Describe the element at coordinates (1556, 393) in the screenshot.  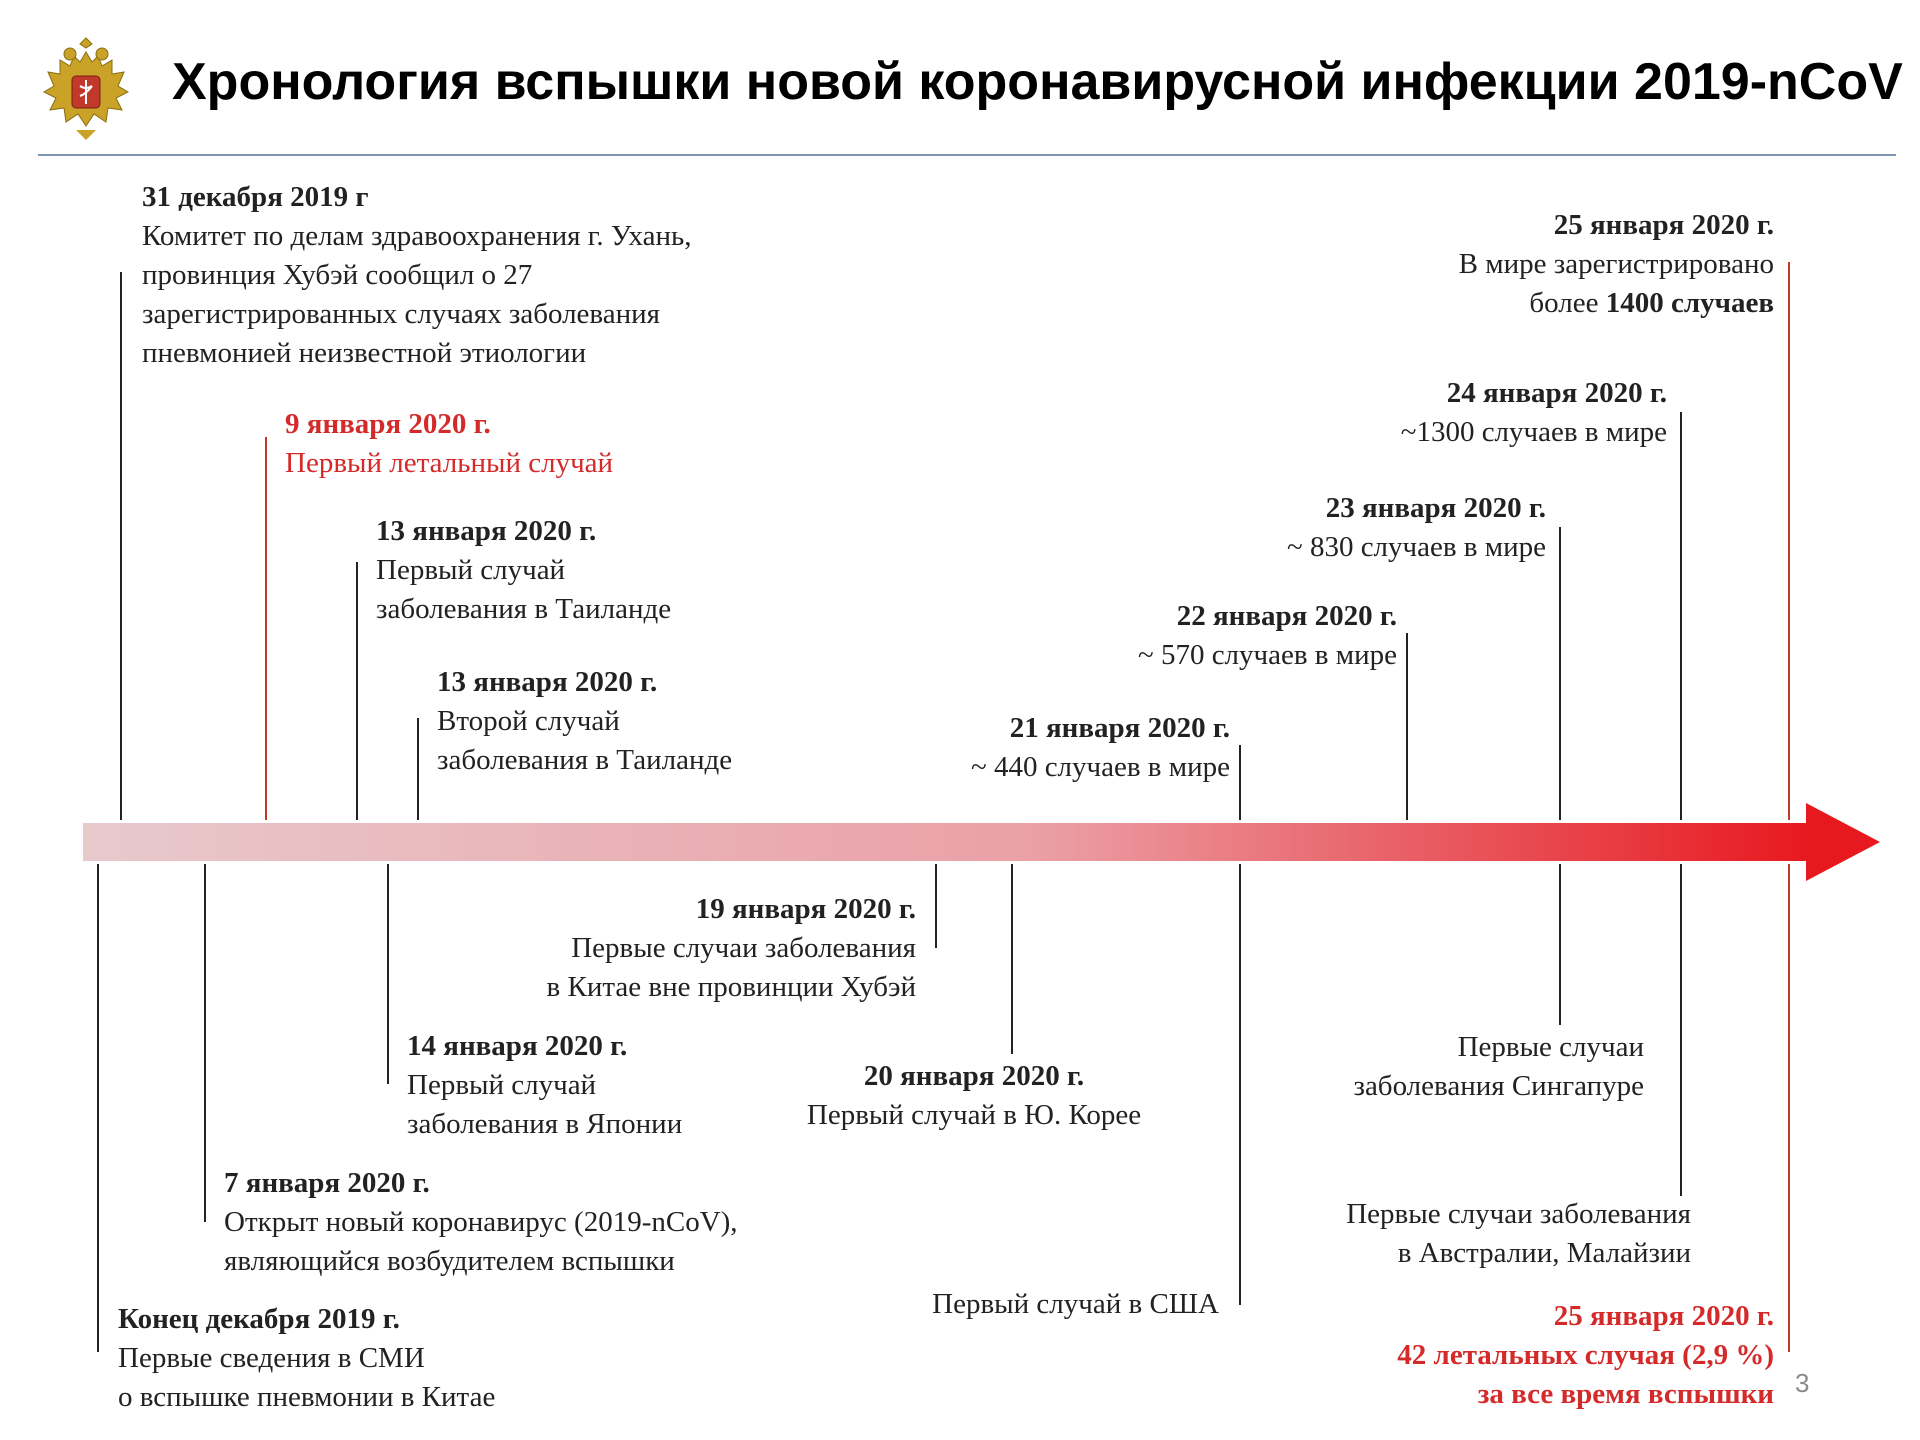
I see `event-date: 24 января 2020 г.` at that location.